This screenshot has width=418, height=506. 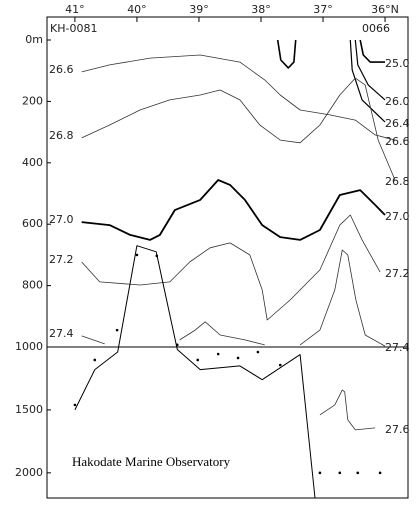 I want to click on y-tick-label: 400, so click(x=32, y=162).